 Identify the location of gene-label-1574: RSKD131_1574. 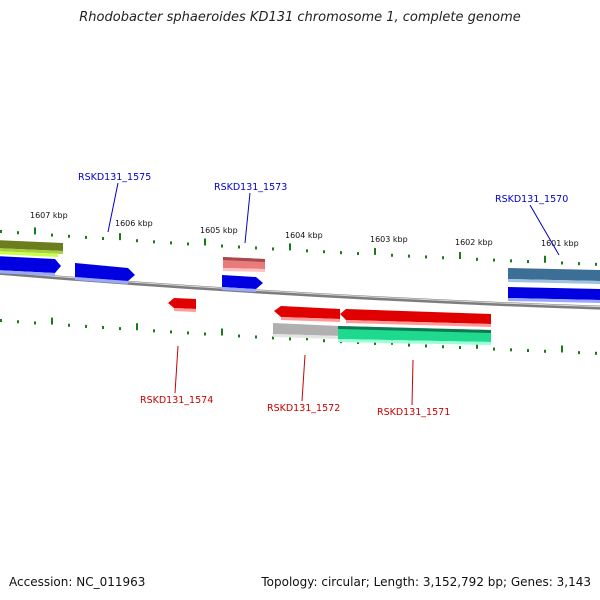
(176, 400).